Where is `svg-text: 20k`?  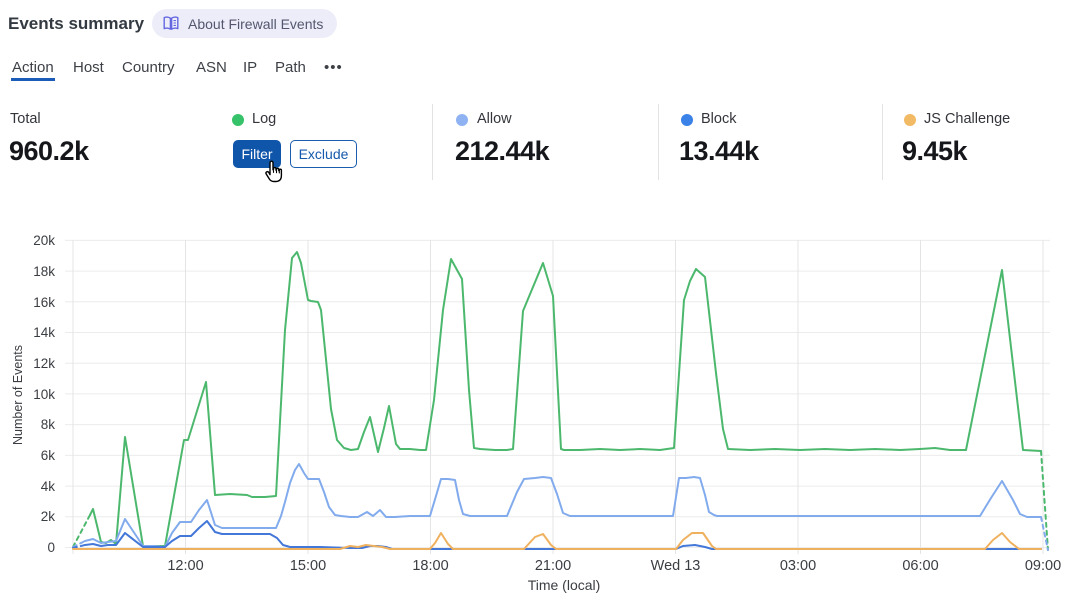 svg-text: 20k is located at coordinates (44, 240).